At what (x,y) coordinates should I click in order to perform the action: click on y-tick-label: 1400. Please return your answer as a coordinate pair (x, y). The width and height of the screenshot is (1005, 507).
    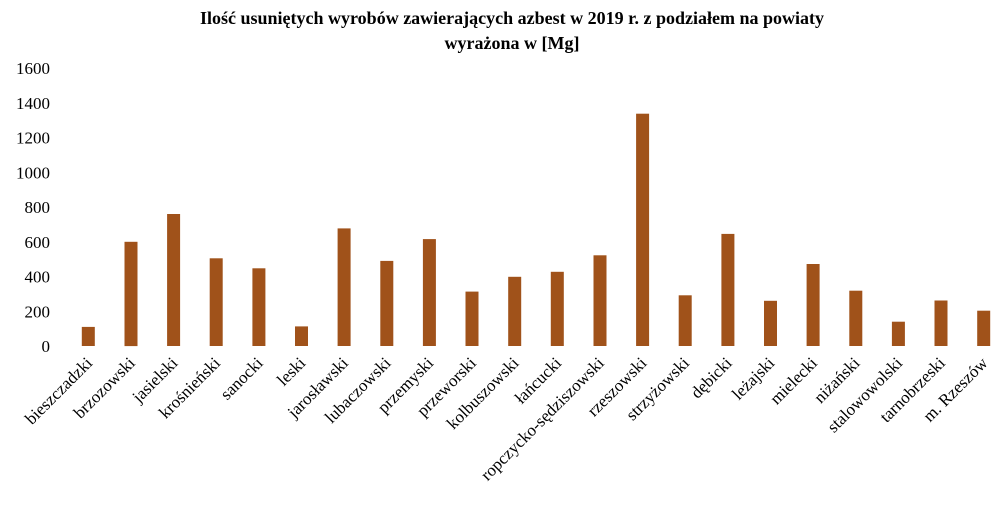
    Looking at the image, I should click on (33, 103).